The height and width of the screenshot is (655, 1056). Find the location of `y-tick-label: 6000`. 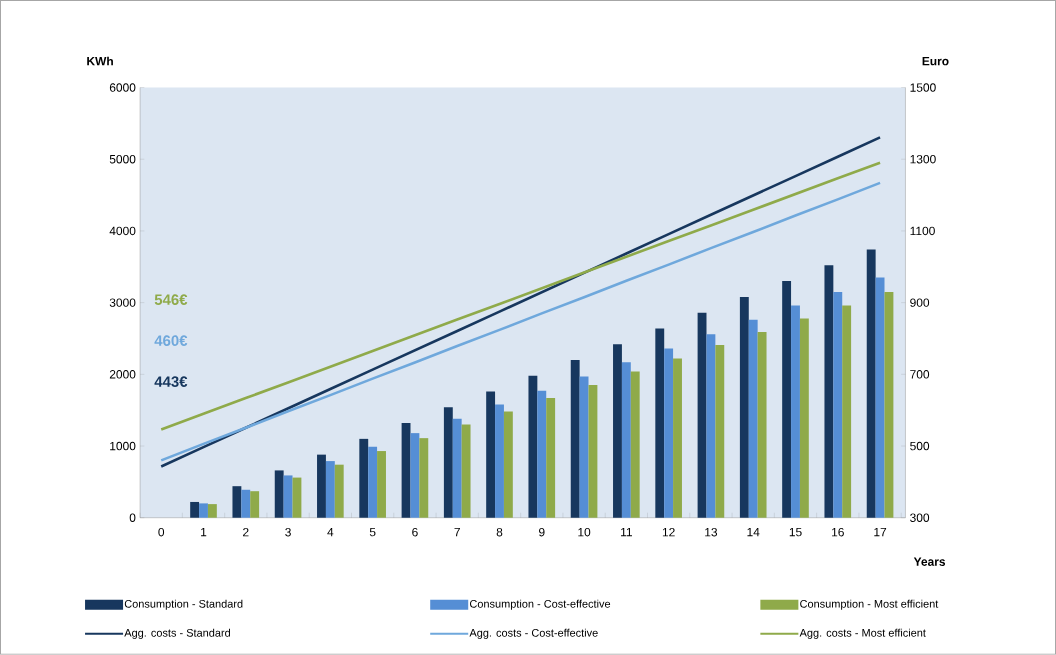

y-tick-label: 6000 is located at coordinates (122, 87).